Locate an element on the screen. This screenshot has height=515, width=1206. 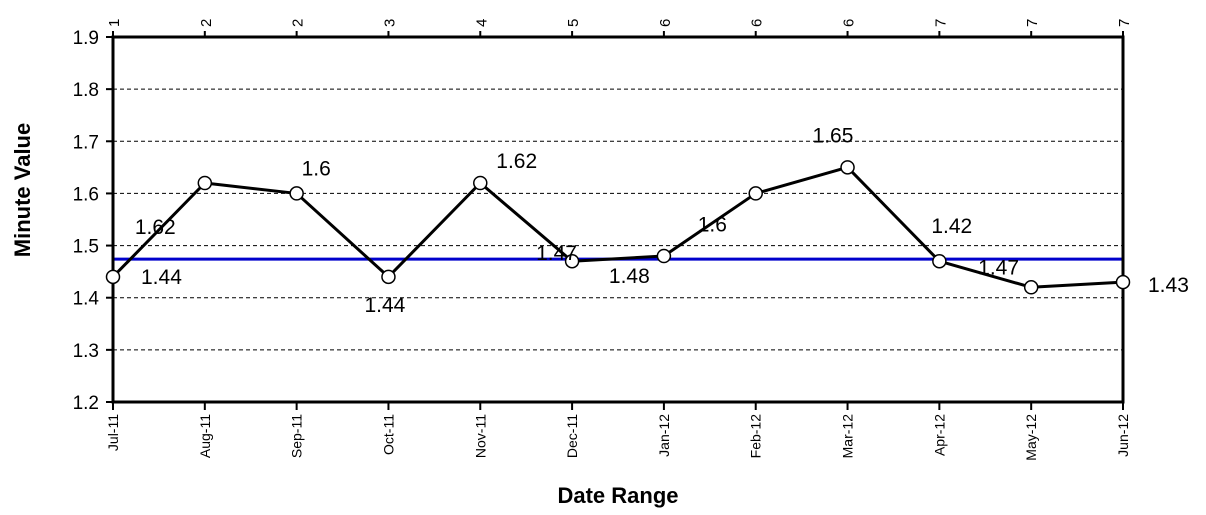
x-tick-label-11: Jun-12 is located at coordinates (1123, 435).